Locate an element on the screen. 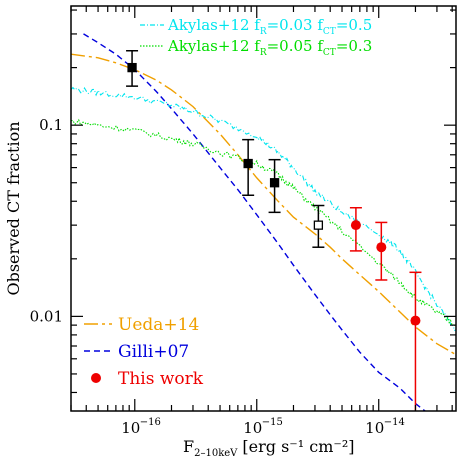  legend-label: This work is located at coordinates (161, 379).